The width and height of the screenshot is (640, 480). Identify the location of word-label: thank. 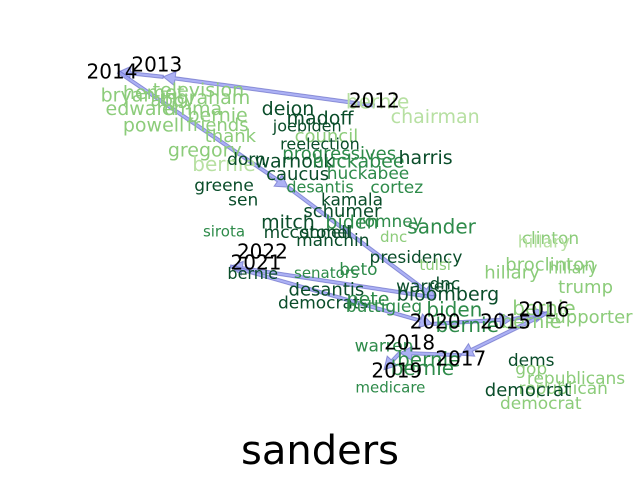
(231, 136).